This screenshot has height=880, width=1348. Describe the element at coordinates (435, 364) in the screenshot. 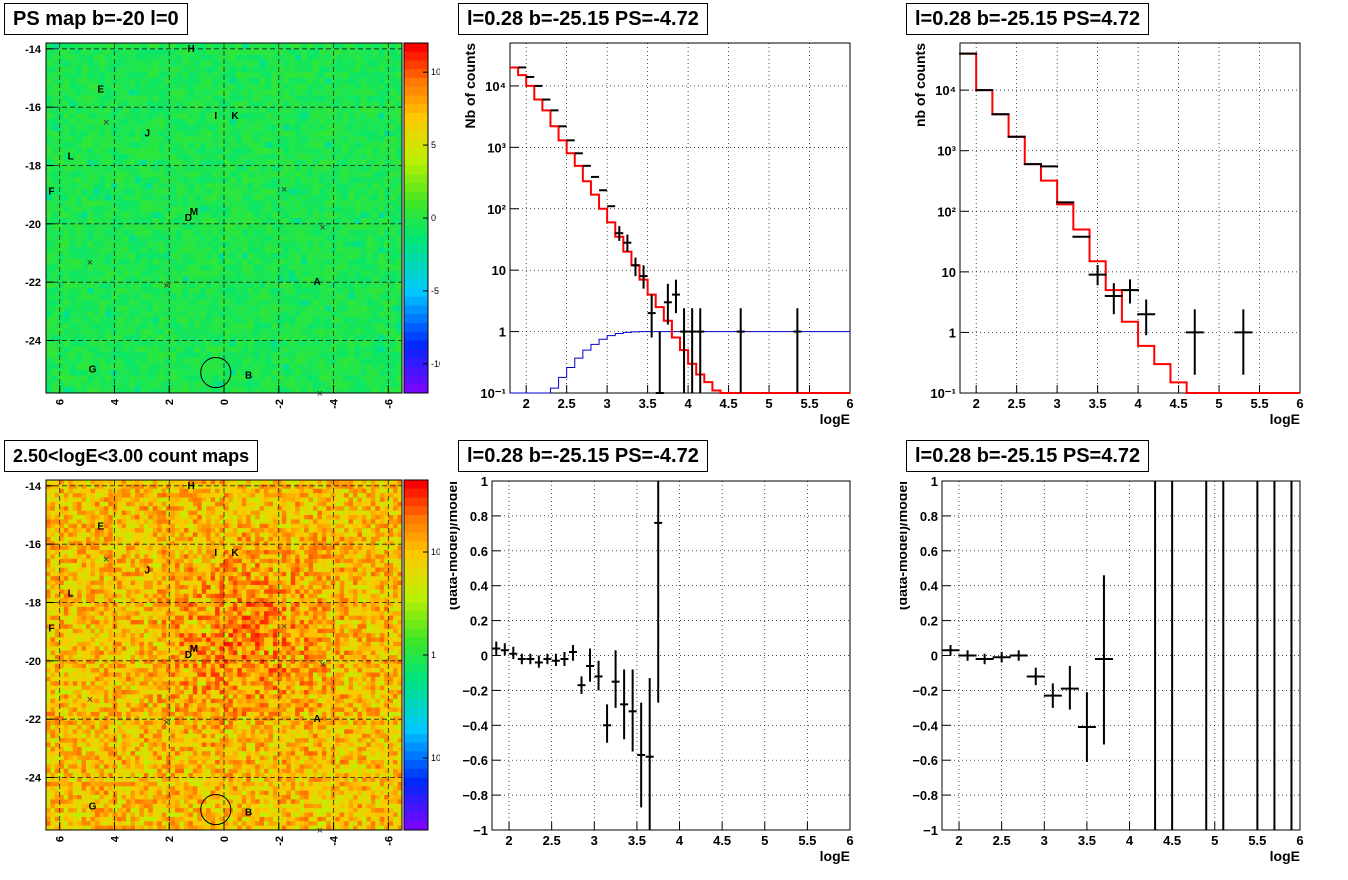

I see `colorbar-tick-label: -10` at that location.